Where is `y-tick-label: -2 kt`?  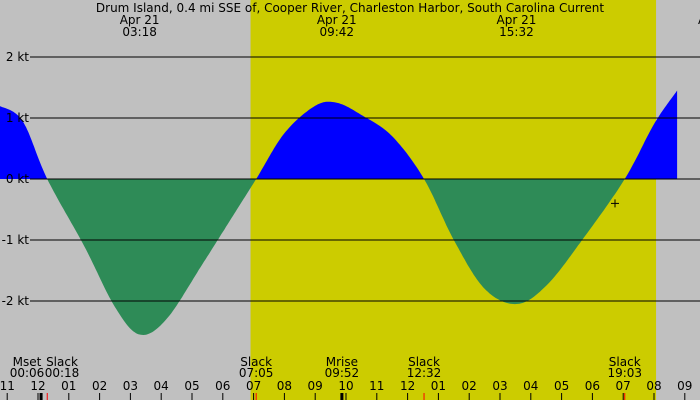 y-tick-label: -2 kt is located at coordinates (16, 301).